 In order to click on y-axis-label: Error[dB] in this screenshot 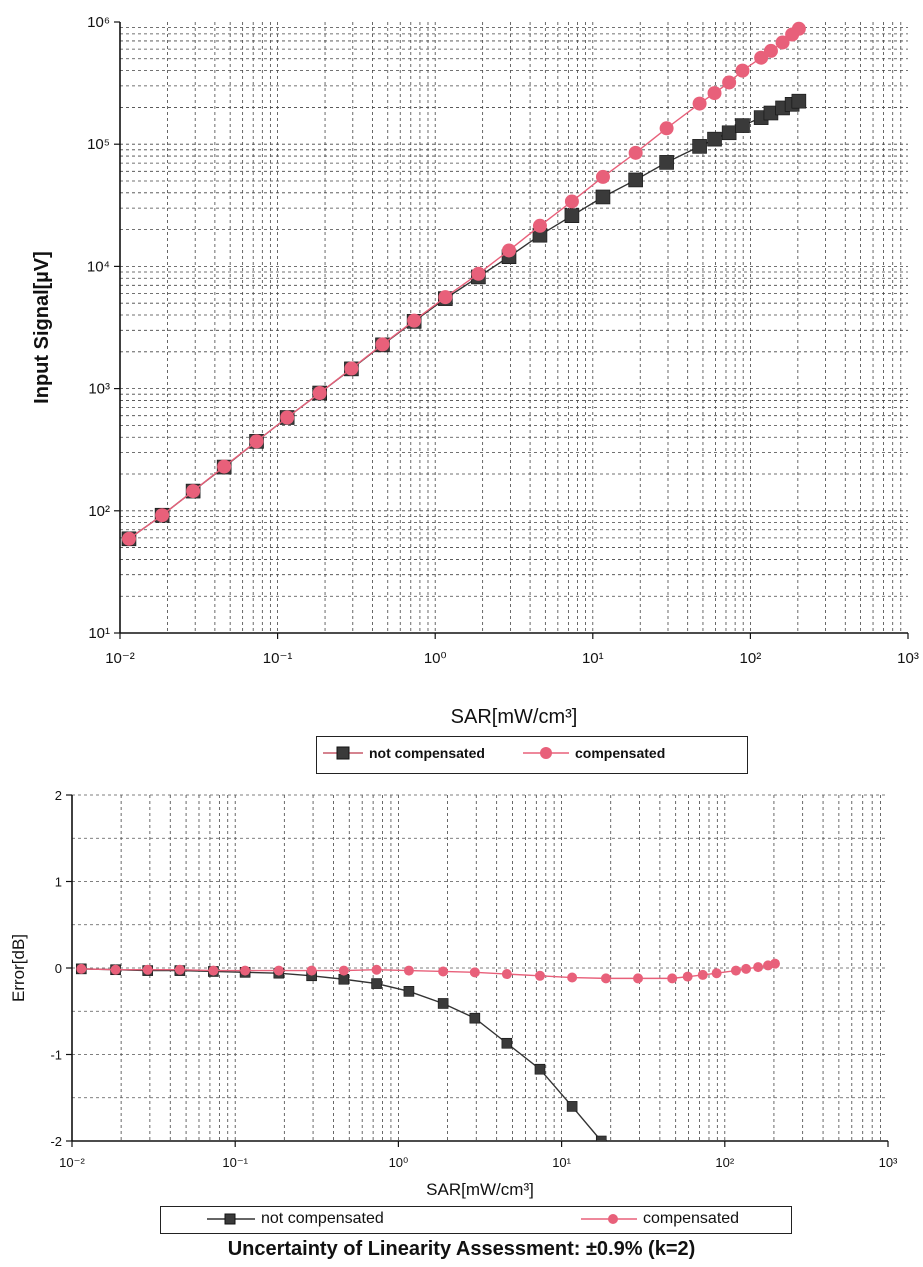, I will do `click(18, 968)`.